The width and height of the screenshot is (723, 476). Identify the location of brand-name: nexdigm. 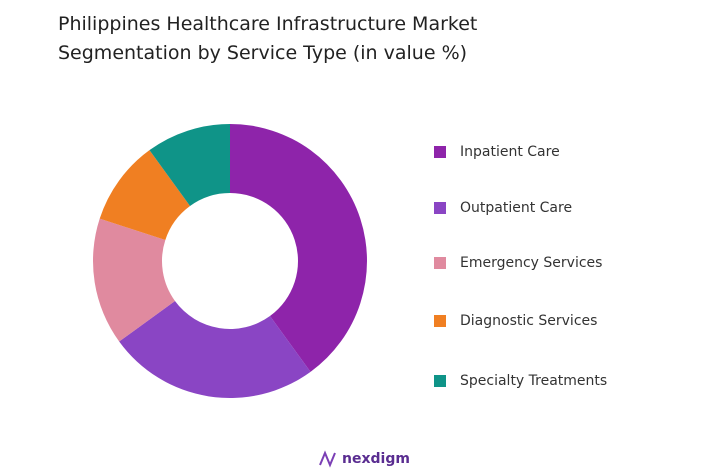
(376, 459).